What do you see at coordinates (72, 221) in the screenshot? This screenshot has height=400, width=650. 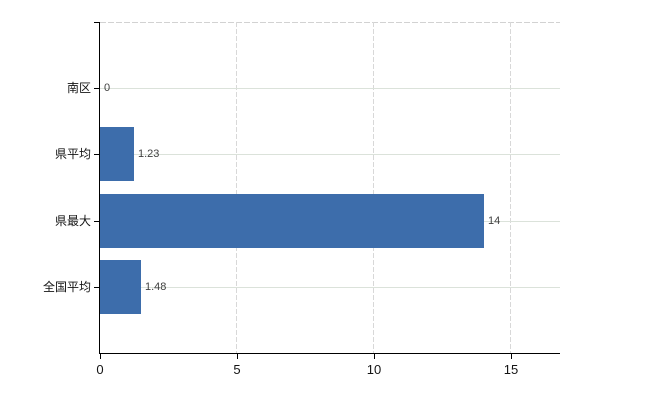 I see `category-label: 県最大` at bounding box center [72, 221].